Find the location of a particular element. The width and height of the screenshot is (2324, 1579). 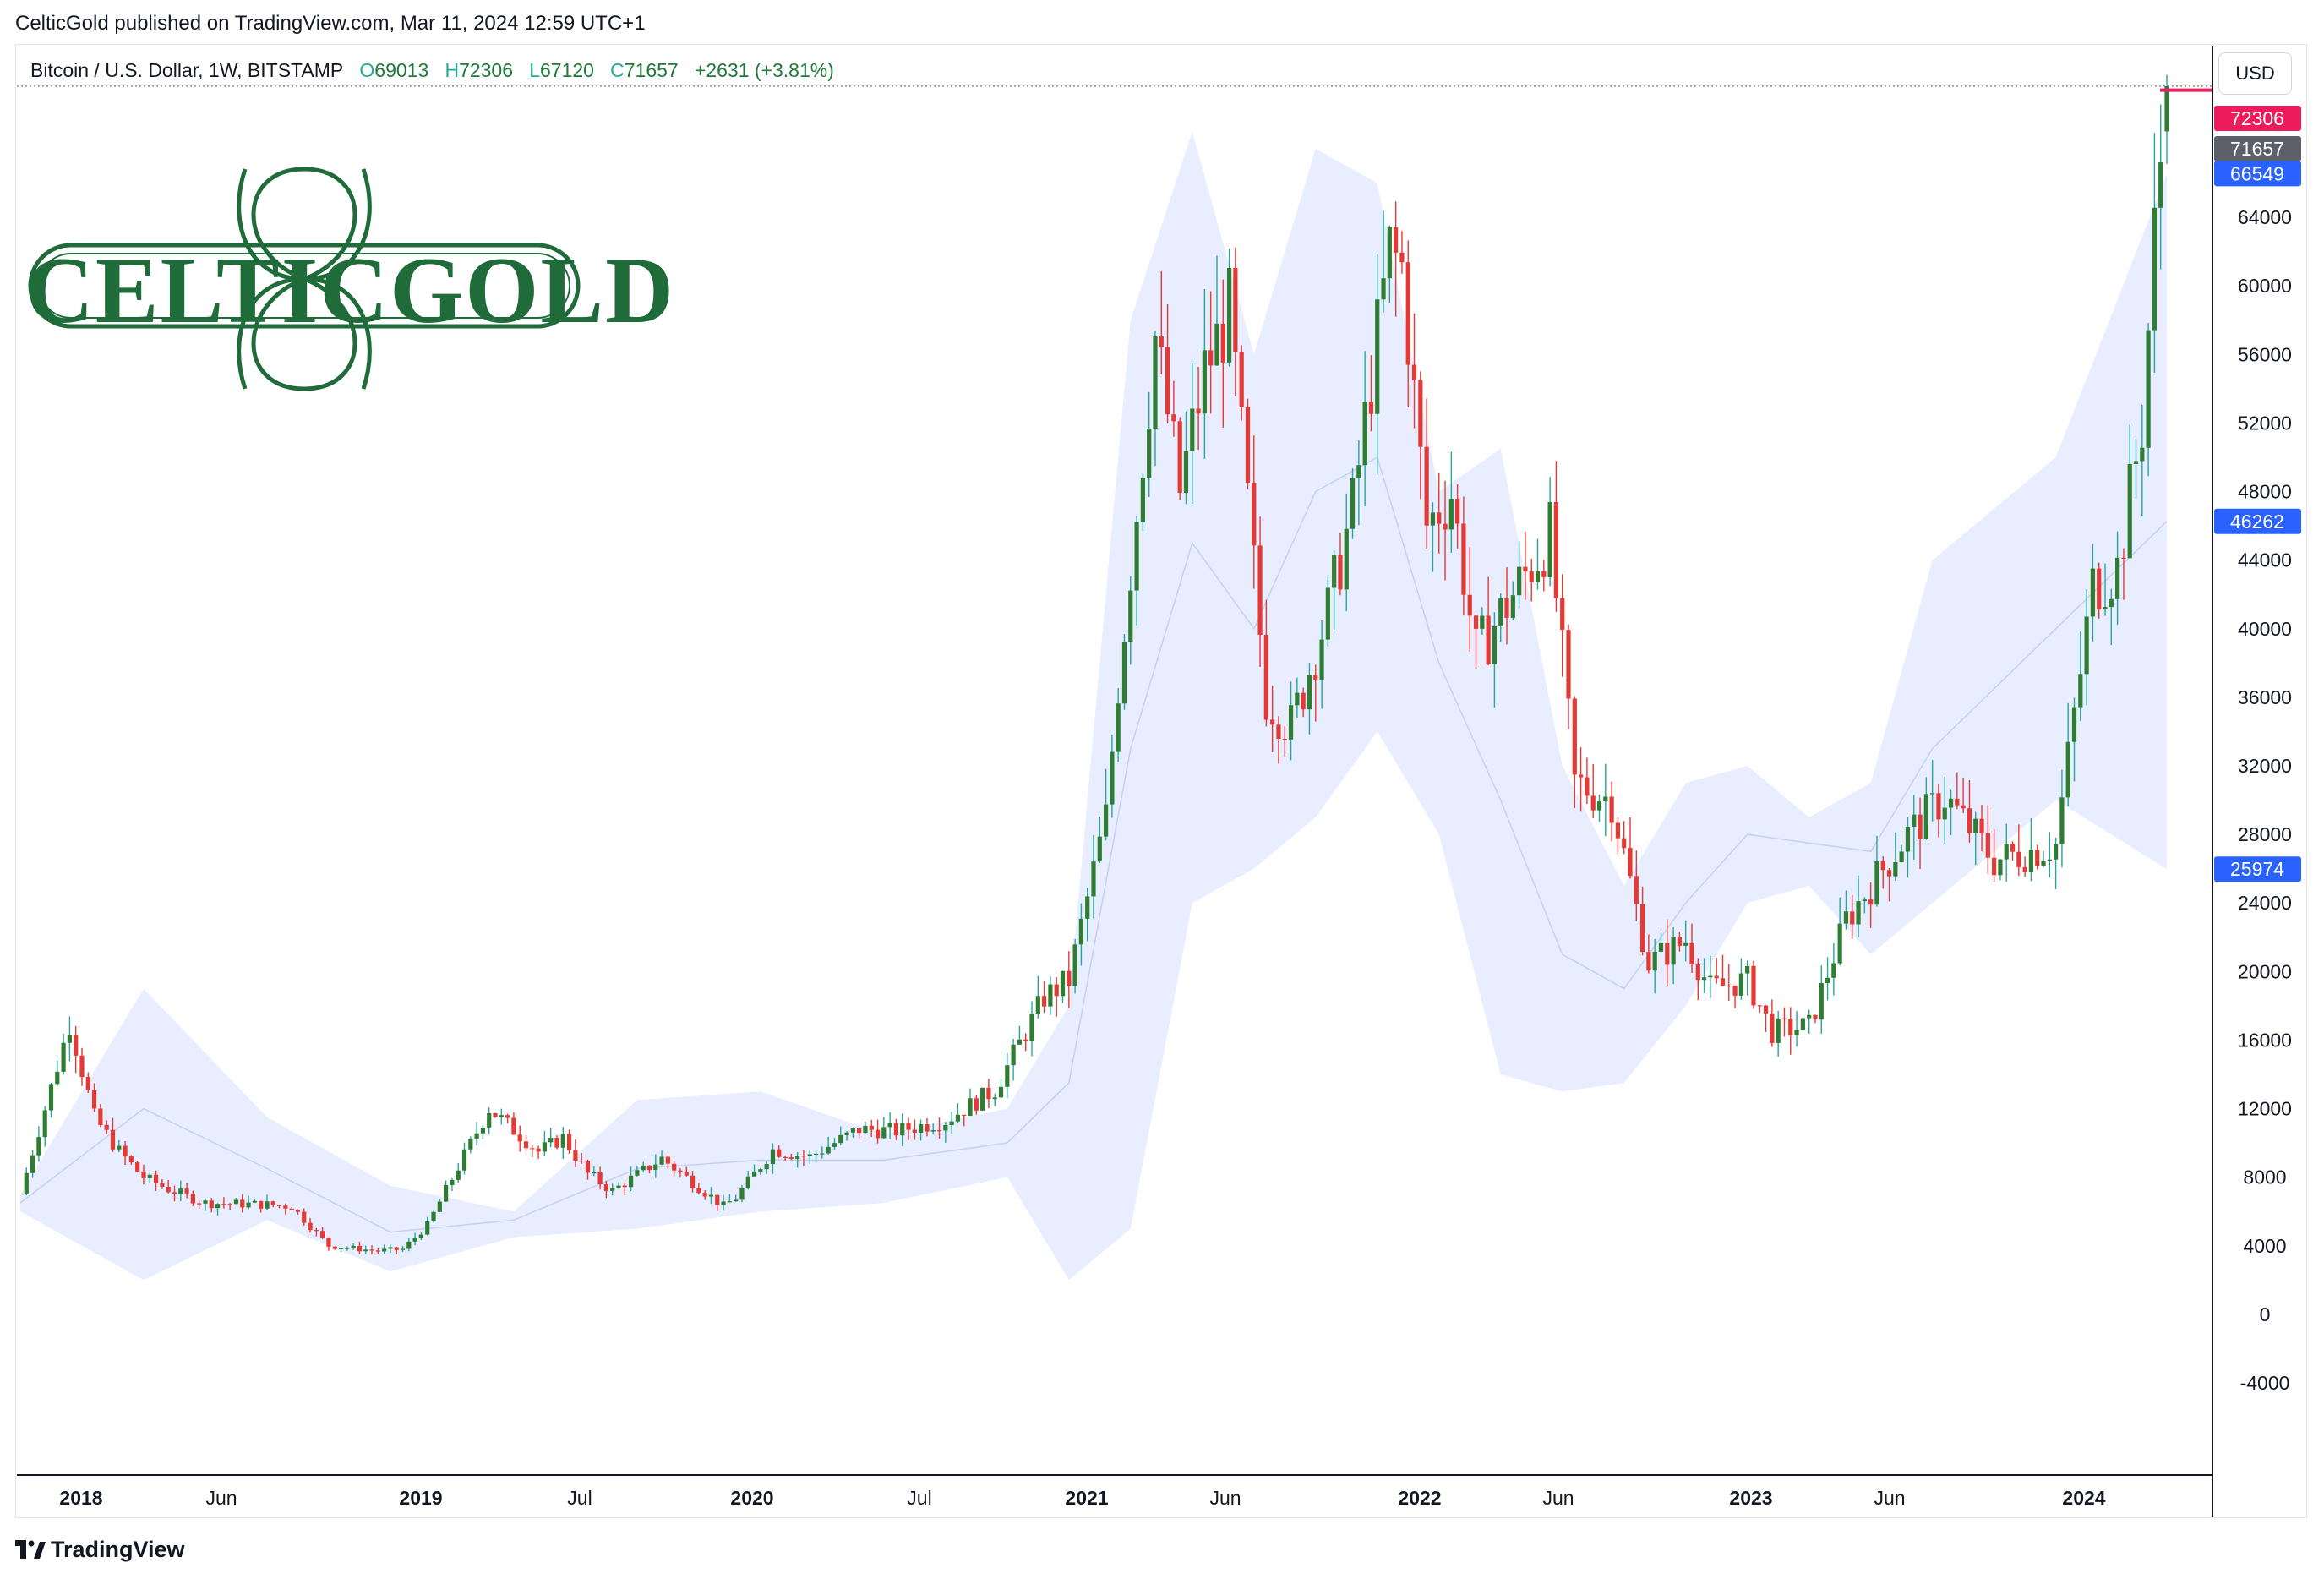

tradingview-label: TradingView is located at coordinates (118, 1549).